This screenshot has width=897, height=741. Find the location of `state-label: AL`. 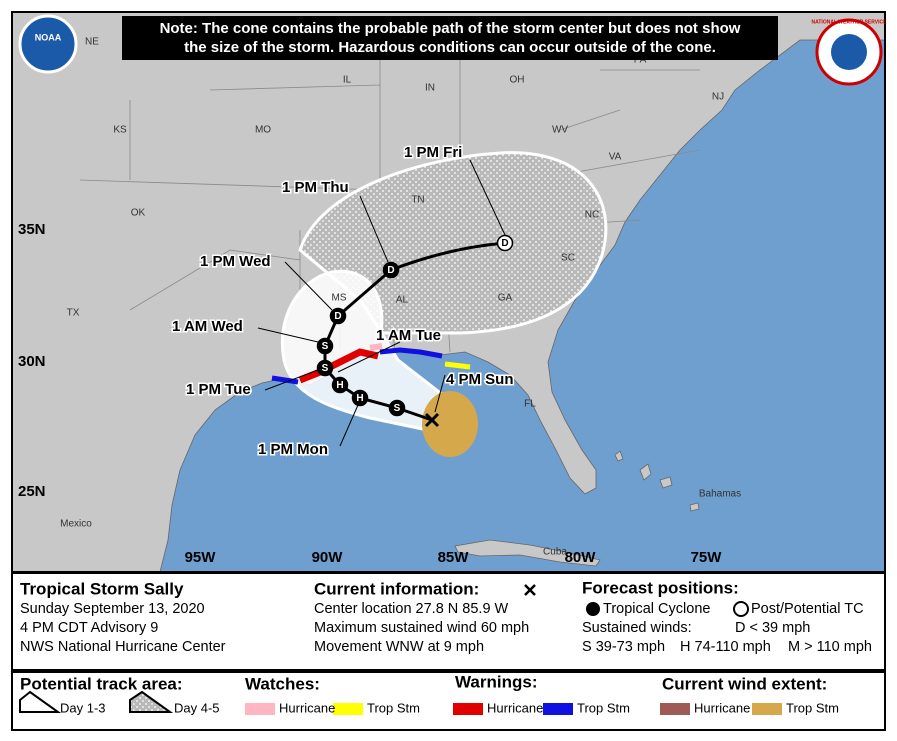

state-label: AL is located at coordinates (402, 300).